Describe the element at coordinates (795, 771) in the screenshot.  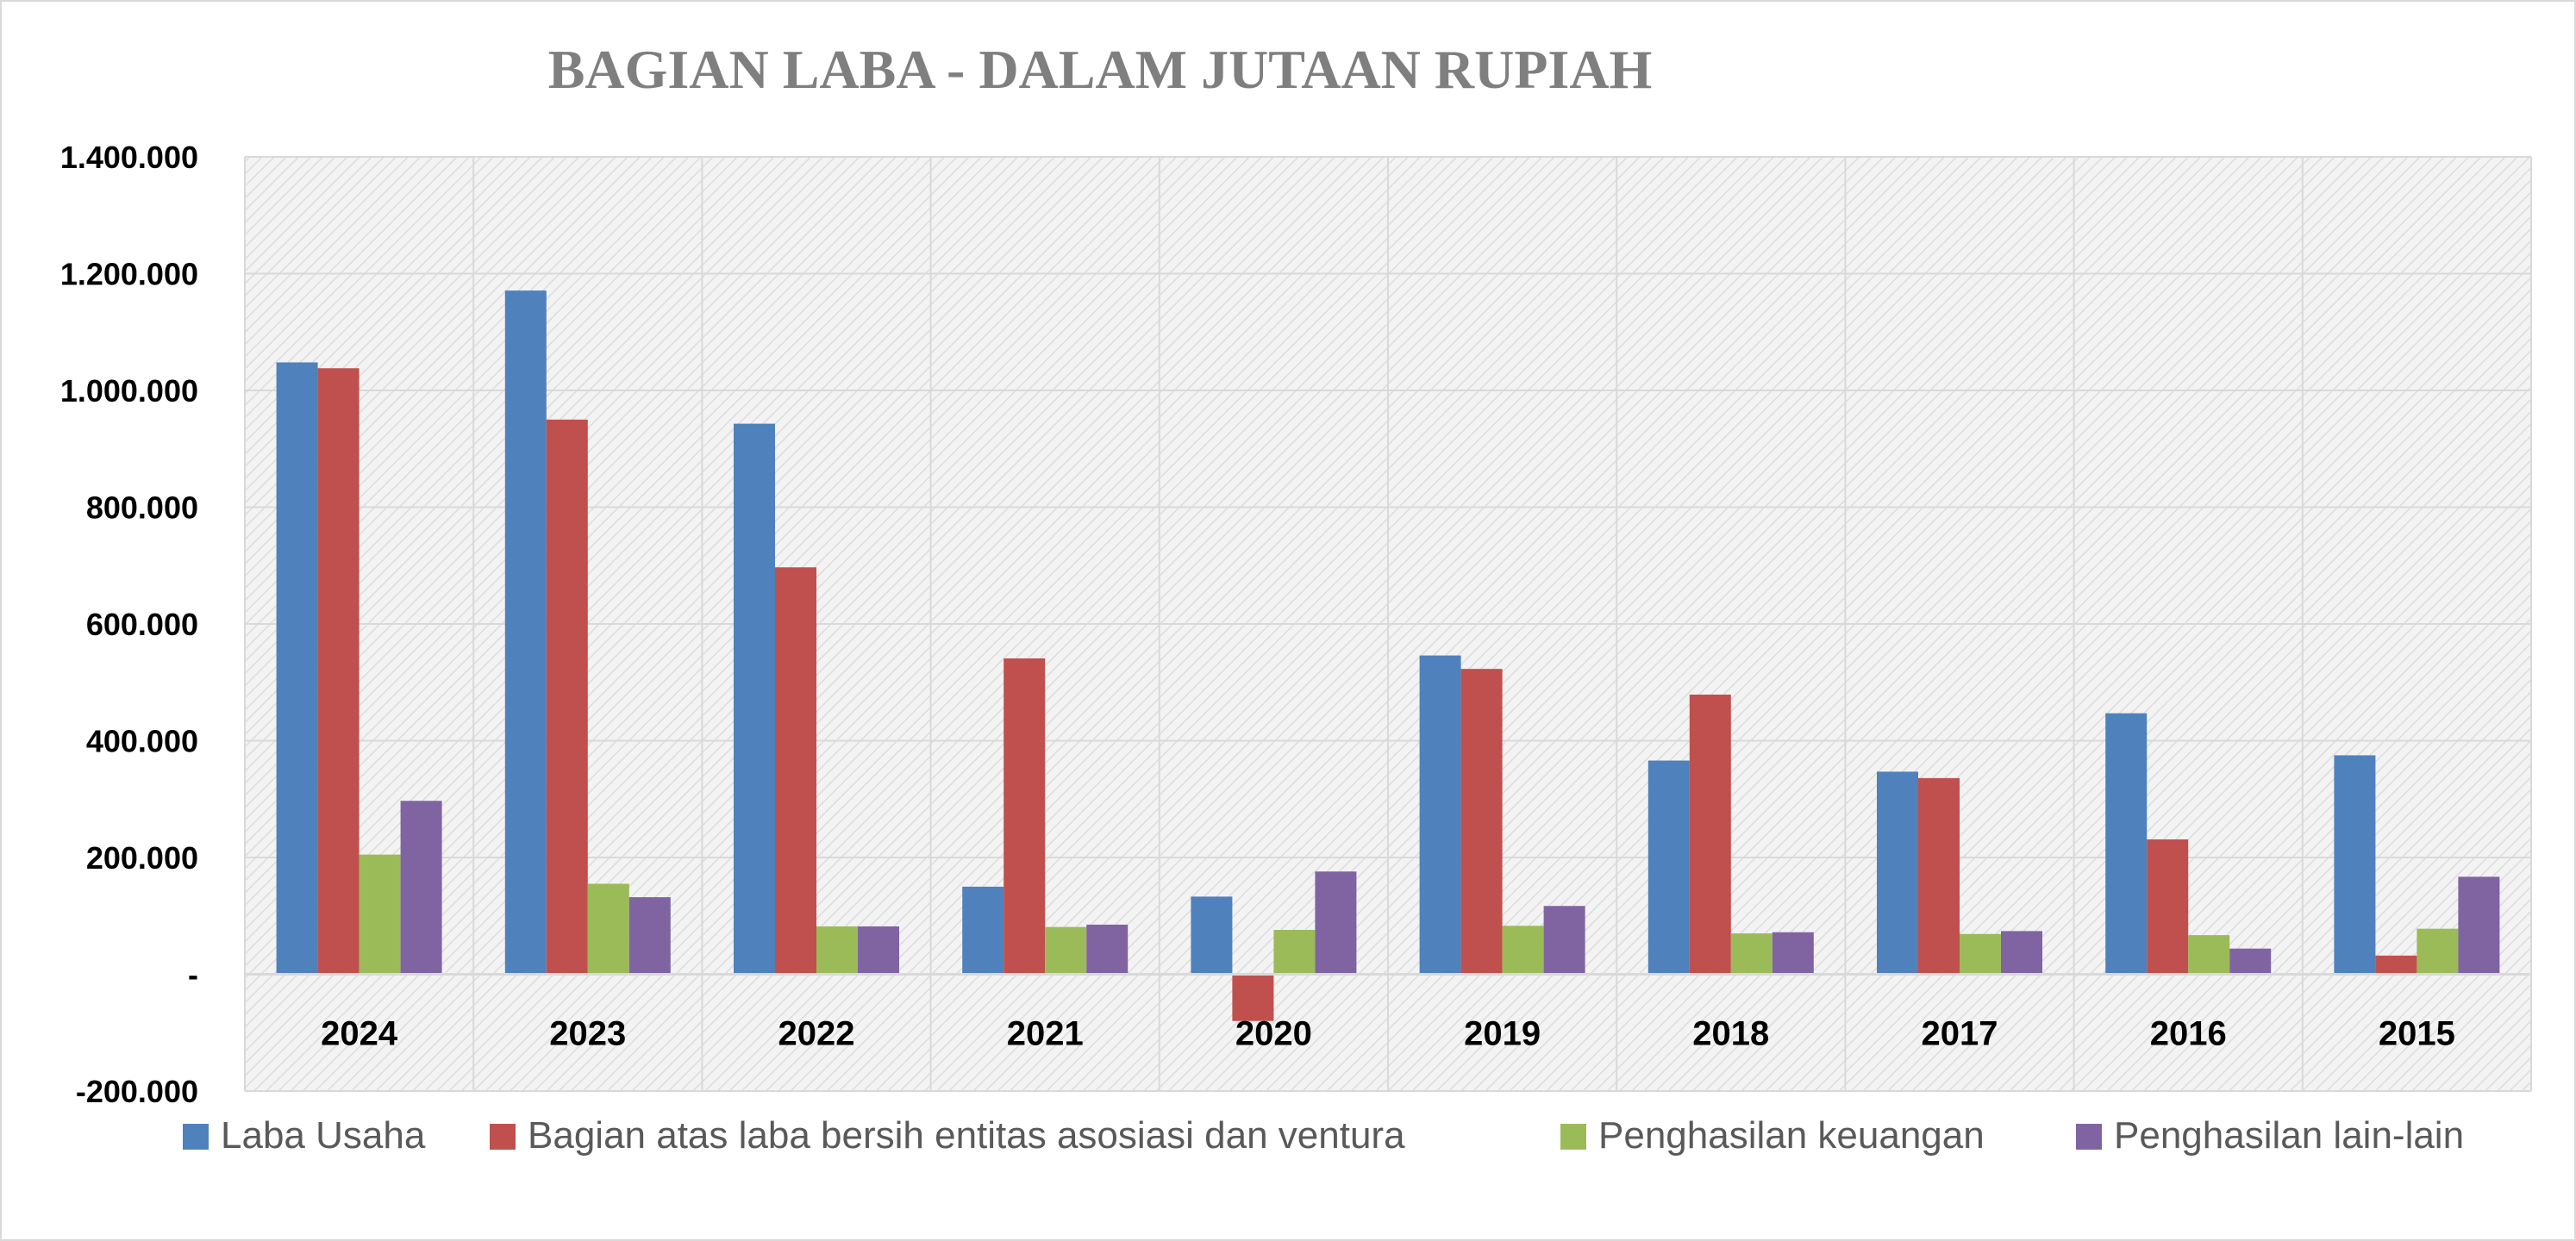
I see `bar-2022-s2` at that location.